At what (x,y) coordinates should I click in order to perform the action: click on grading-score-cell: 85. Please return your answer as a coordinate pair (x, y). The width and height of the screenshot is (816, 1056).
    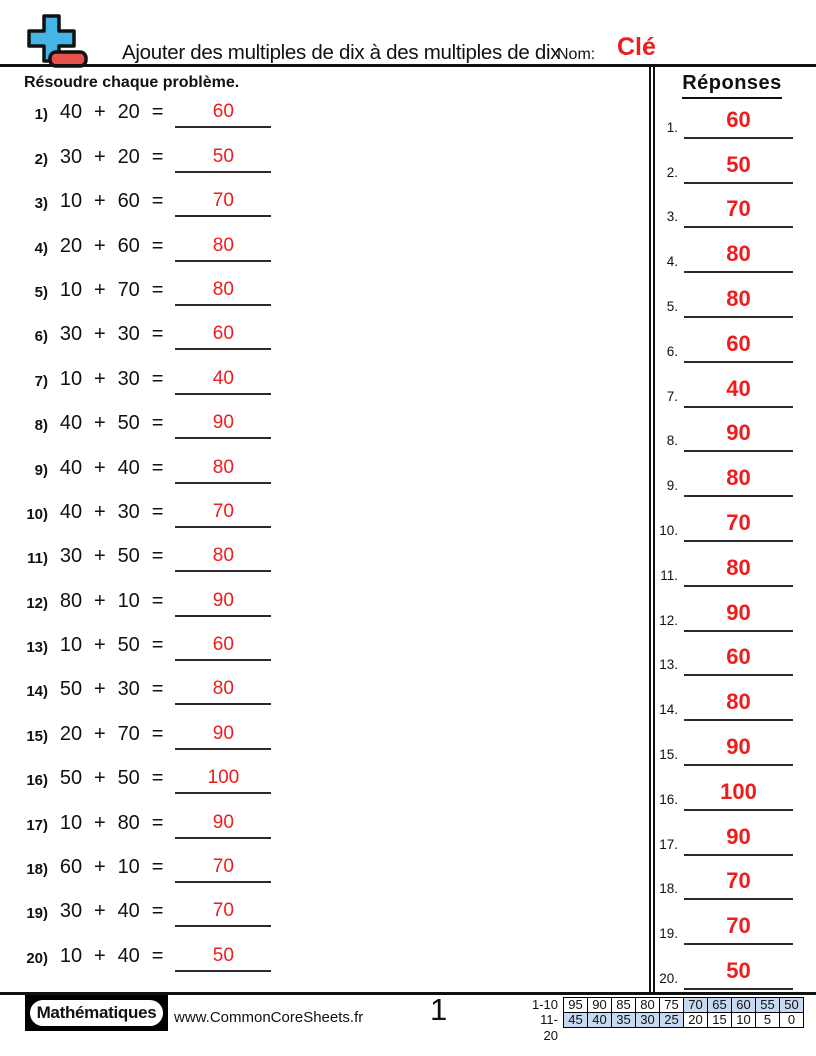
    Looking at the image, I should click on (623, 1005).